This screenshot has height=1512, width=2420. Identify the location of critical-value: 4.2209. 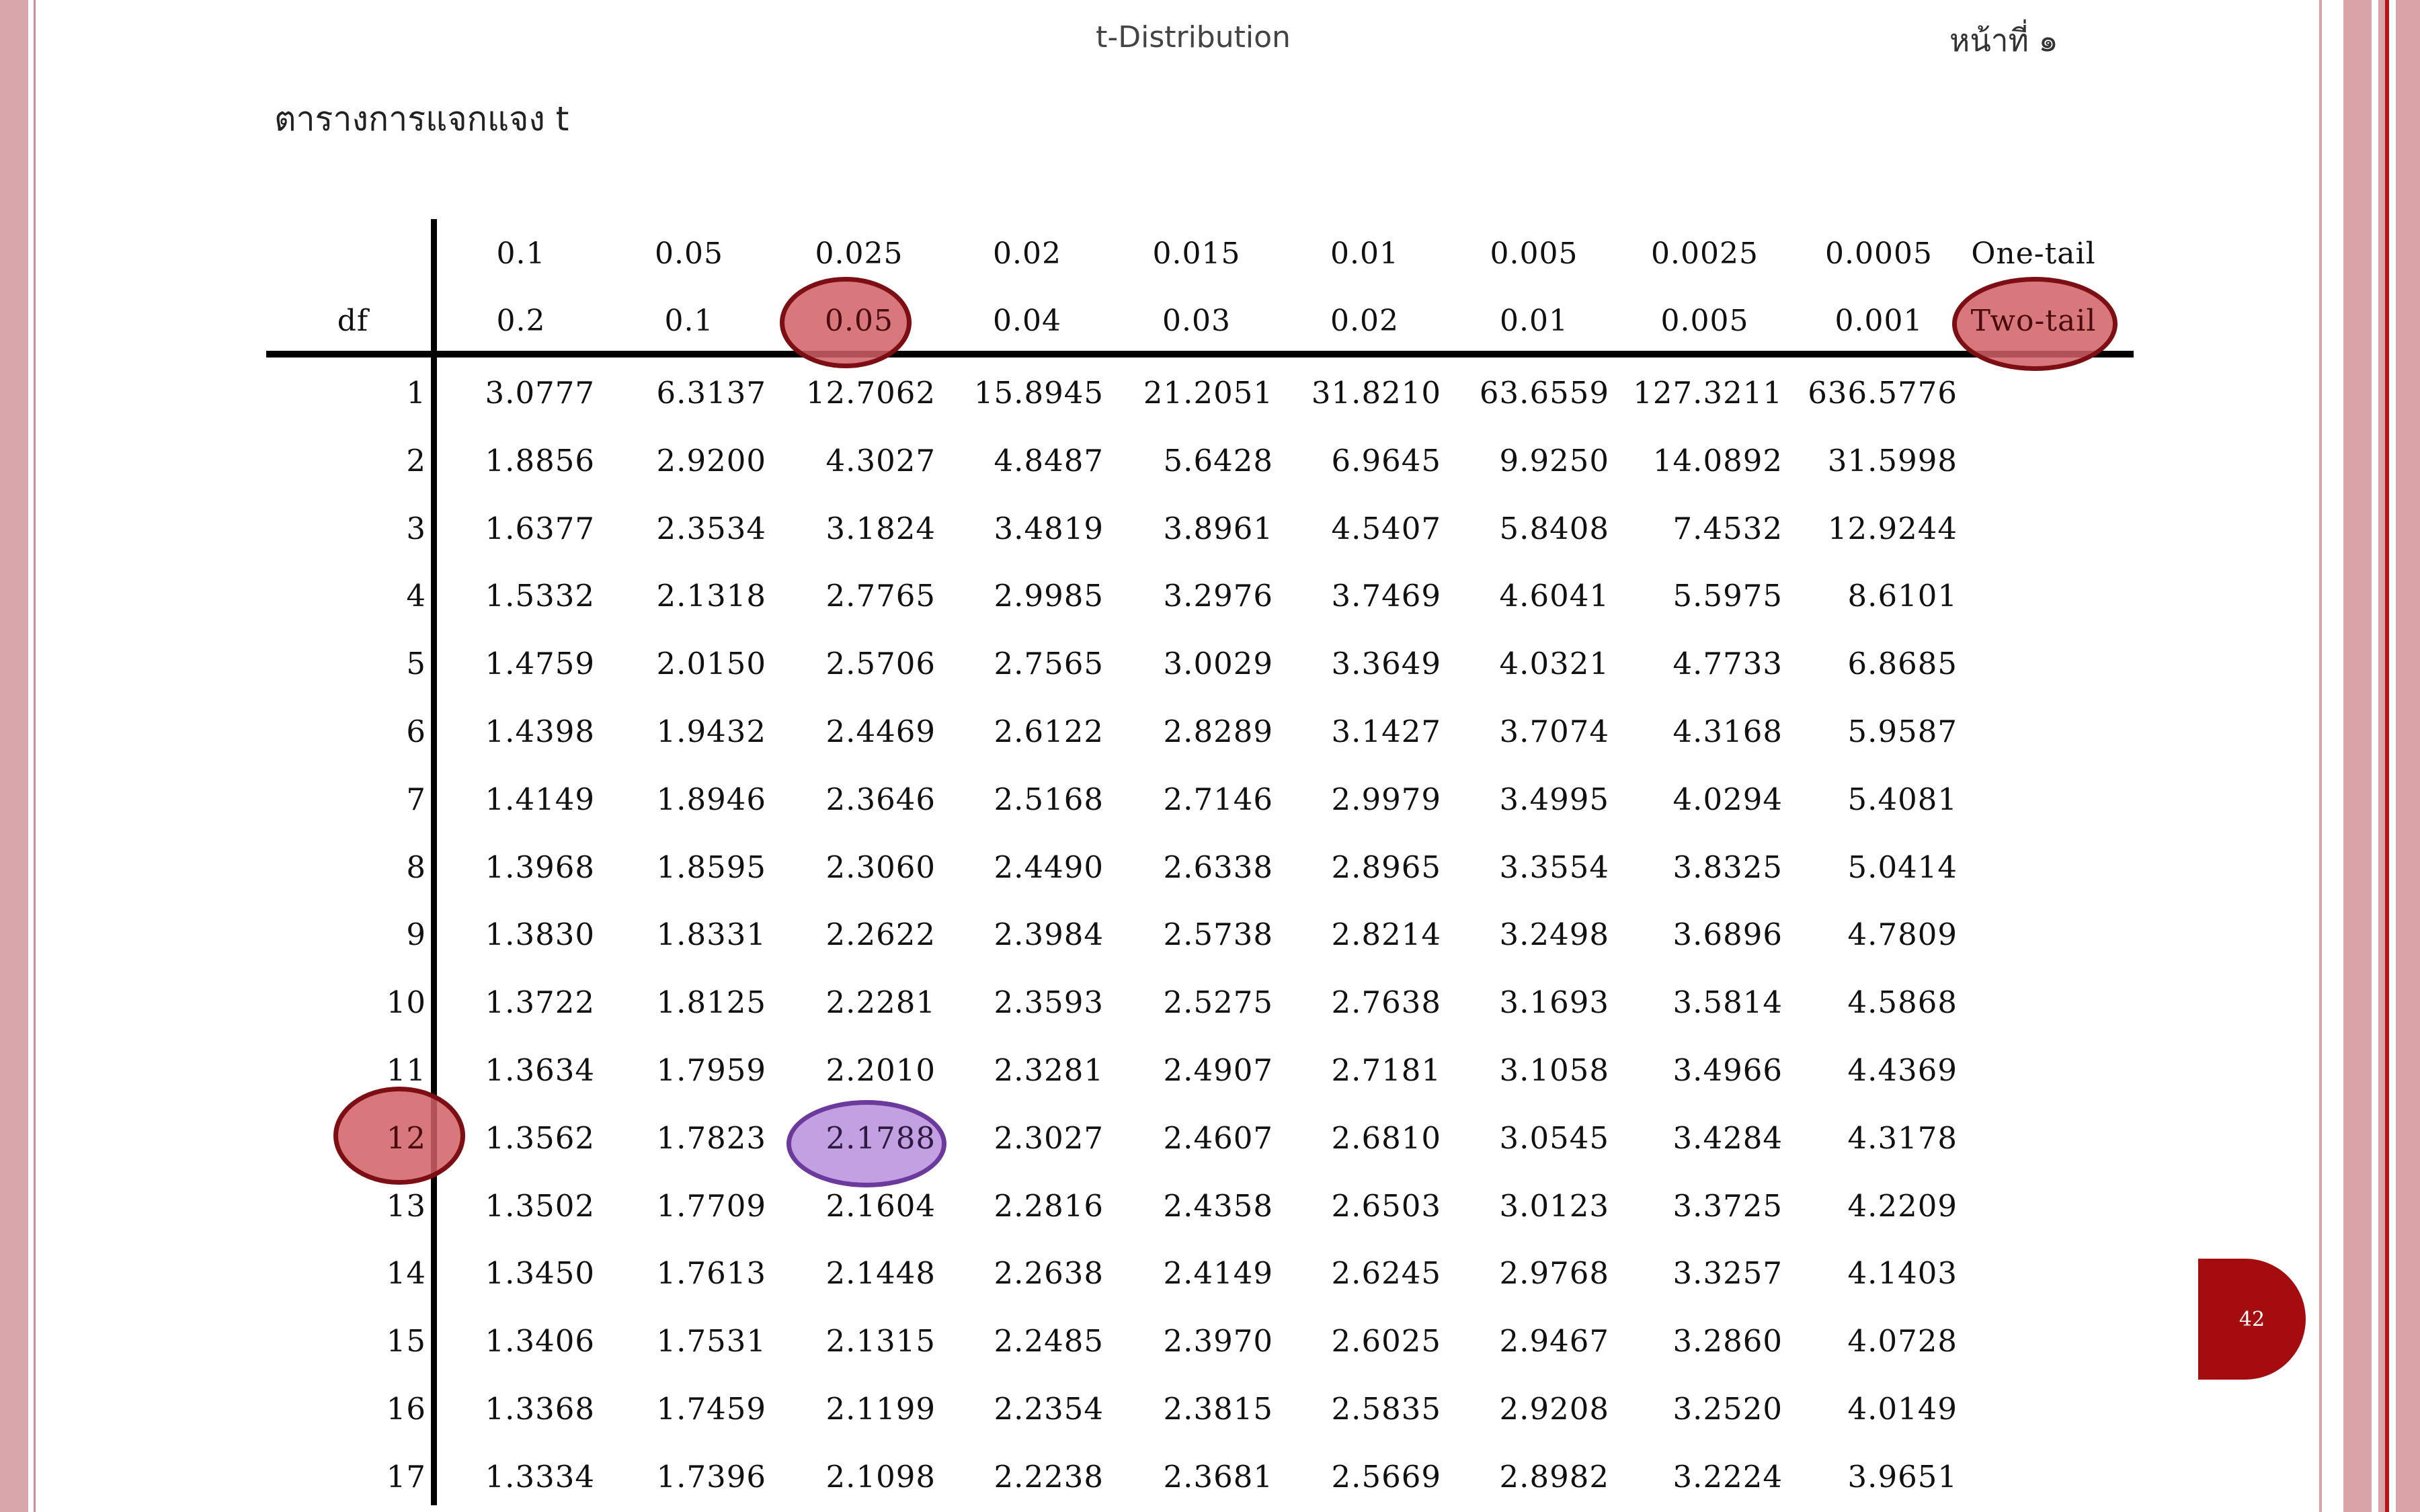
(1903, 1206).